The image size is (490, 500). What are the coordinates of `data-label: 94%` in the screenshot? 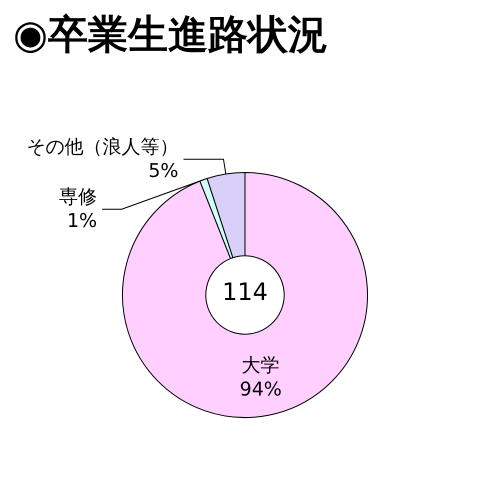 It's located at (261, 389).